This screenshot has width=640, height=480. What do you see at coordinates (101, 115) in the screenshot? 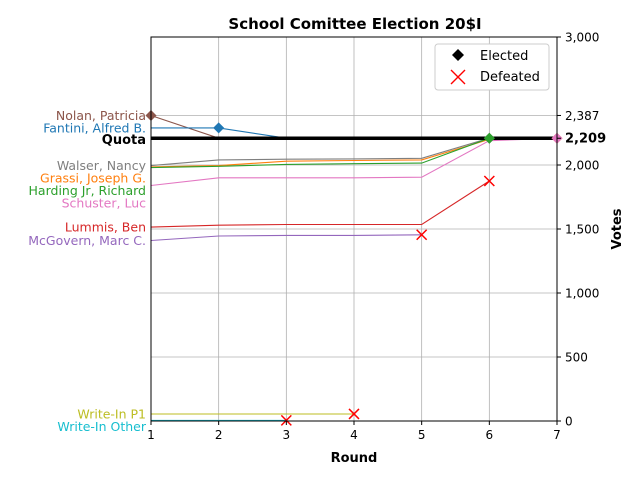
I see `candidate-label-nolan-patricia: Nolan, Patricia` at bounding box center [101, 115].